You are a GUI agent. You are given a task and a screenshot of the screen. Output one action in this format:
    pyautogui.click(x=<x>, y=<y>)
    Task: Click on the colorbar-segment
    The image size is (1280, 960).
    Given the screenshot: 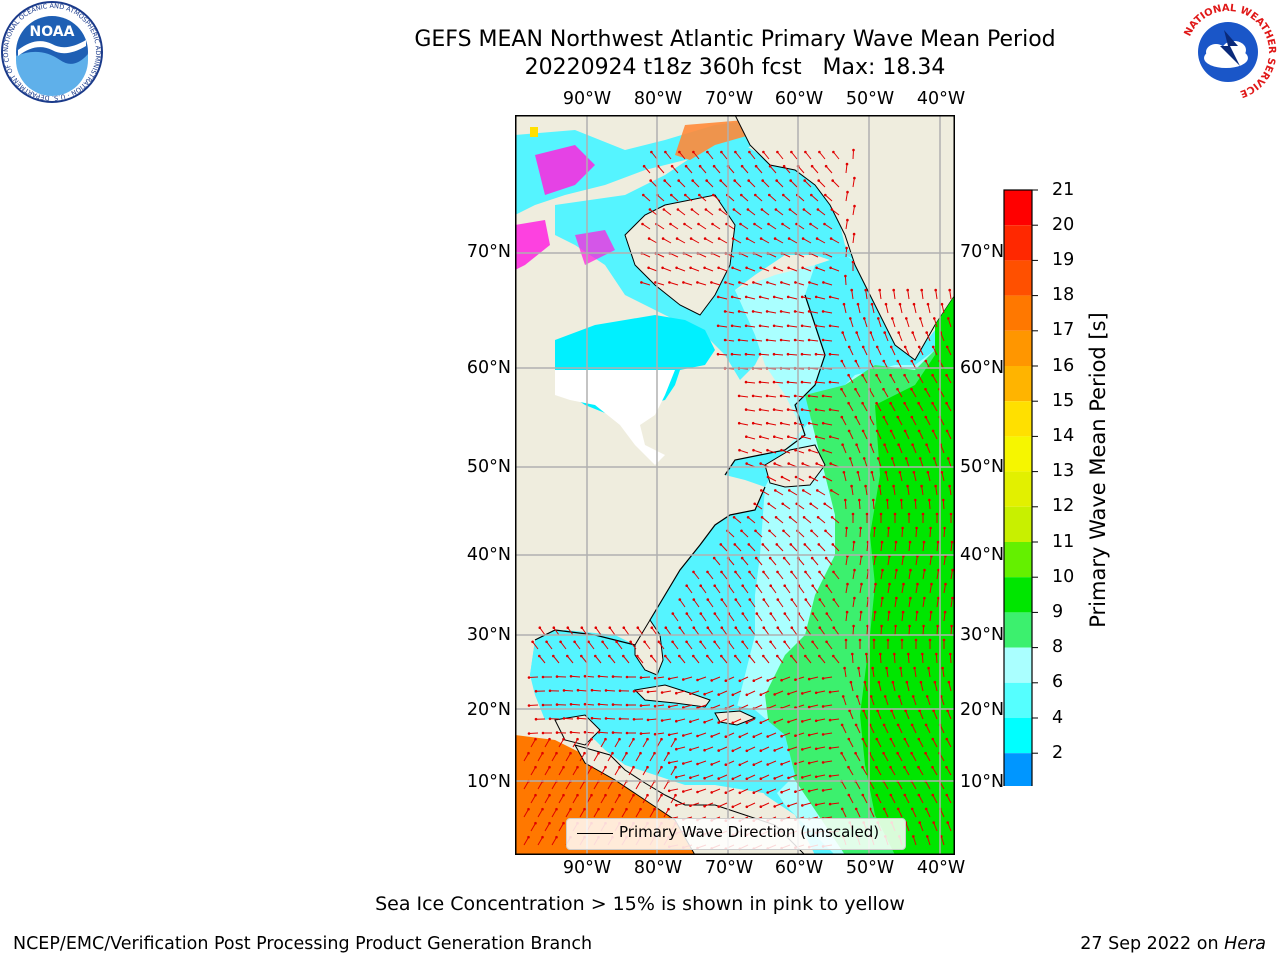 What is the action you would take?
    pyautogui.click(x=1018, y=313)
    